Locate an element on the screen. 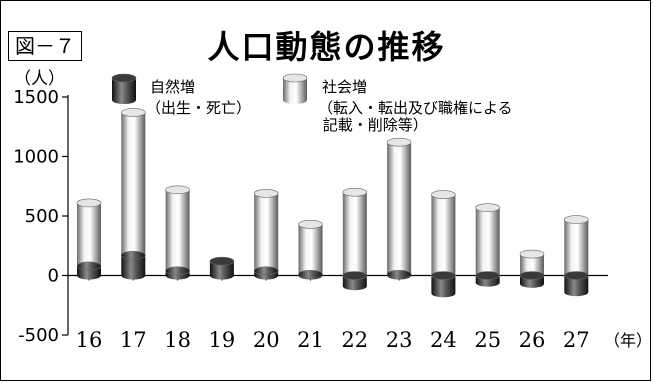  x-tick-label: 23 is located at coordinates (399, 340).